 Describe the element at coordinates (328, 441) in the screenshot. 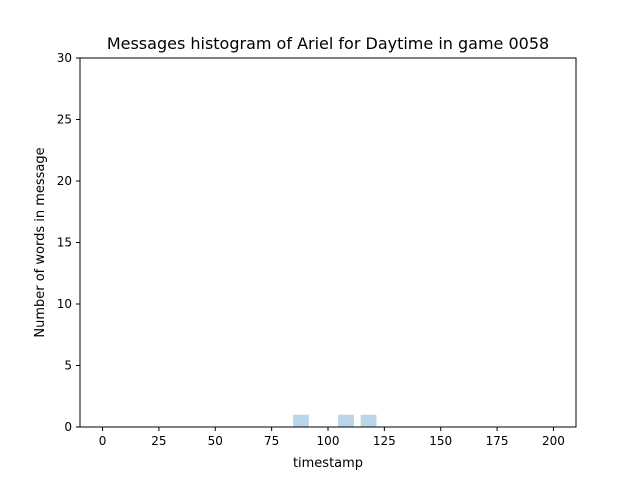

I see `x-tick-label: 100` at that location.